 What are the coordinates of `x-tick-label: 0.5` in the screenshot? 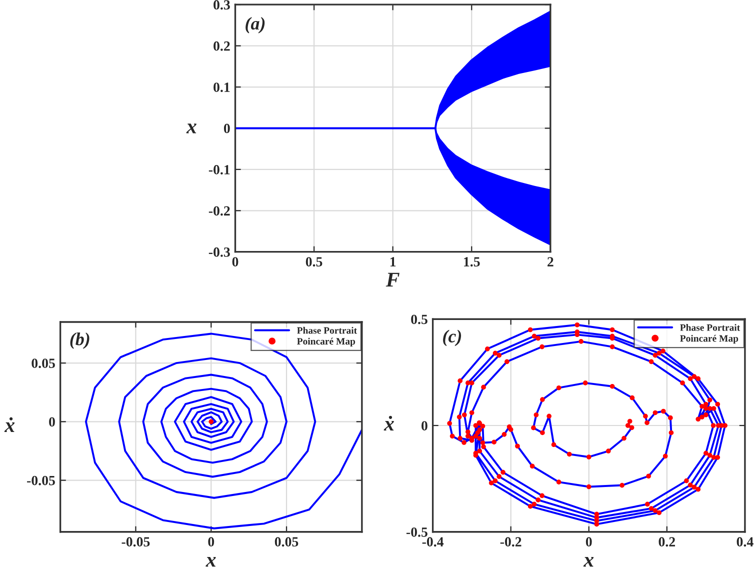 It's located at (314, 262).